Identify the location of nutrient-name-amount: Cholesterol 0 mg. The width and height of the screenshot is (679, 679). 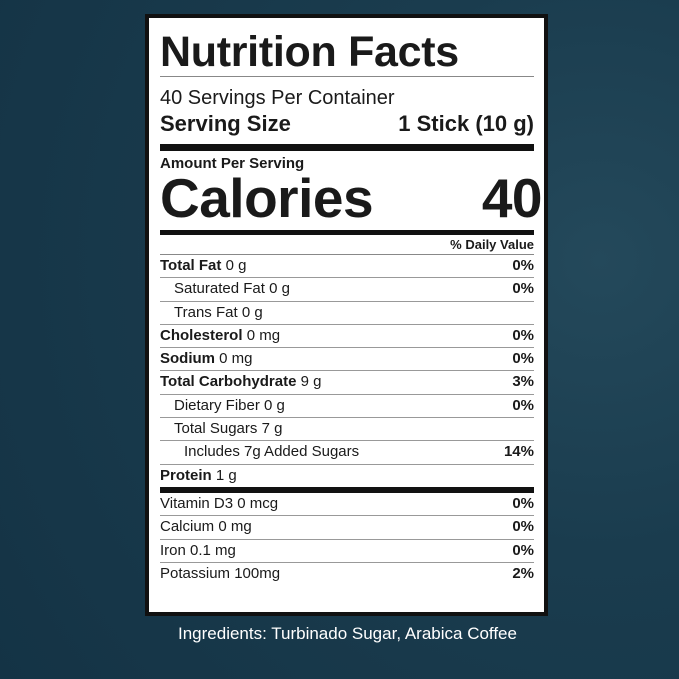
(220, 336).